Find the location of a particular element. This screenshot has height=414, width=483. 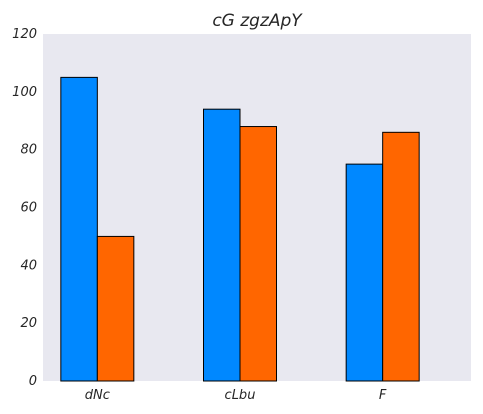

x-tick-label: dNc is located at coordinates (97, 395).